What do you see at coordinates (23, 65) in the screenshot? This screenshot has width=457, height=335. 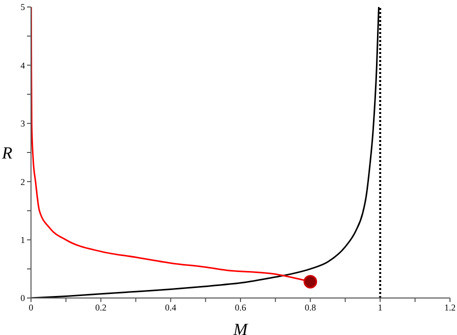 I see `y-tick-label: 4` at bounding box center [23, 65].